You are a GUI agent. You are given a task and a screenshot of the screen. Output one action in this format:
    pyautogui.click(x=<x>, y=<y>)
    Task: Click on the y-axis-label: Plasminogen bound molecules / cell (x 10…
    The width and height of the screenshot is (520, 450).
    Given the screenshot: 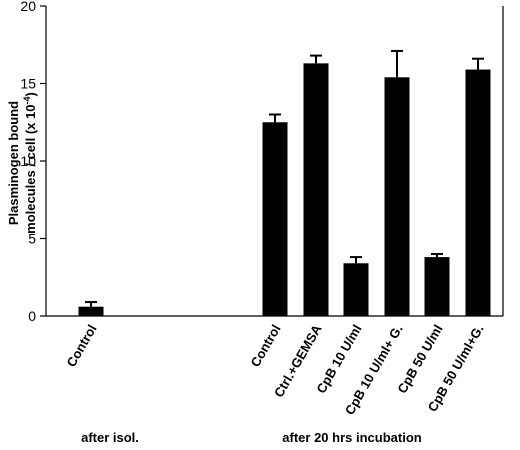 What is the action you would take?
    pyautogui.click(x=22, y=163)
    